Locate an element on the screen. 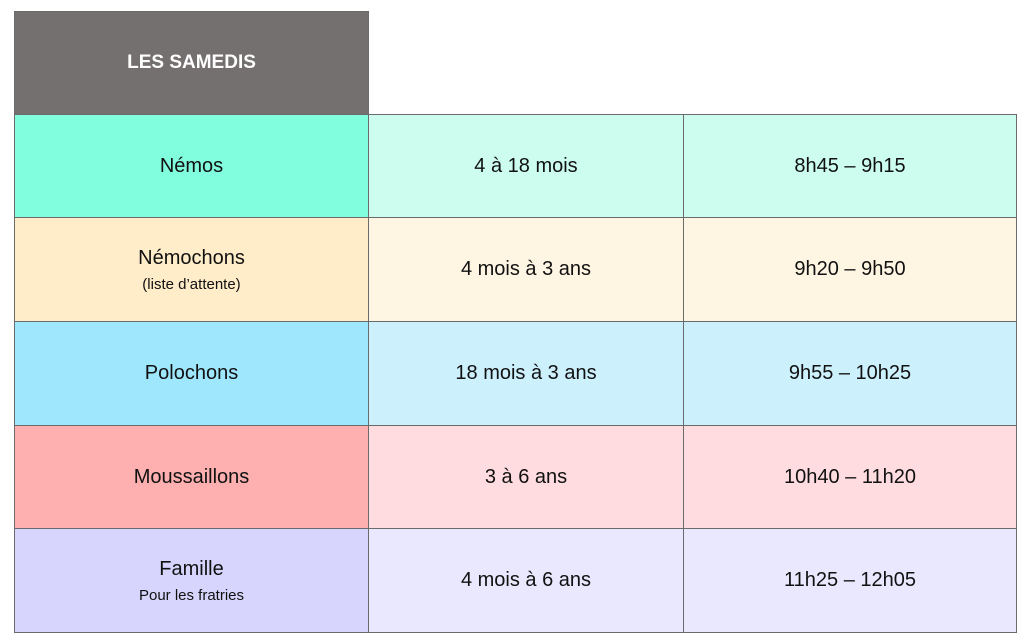 The image size is (1024, 640). time-slot-cell: 11h25 – 12h05 is located at coordinates (850, 580).